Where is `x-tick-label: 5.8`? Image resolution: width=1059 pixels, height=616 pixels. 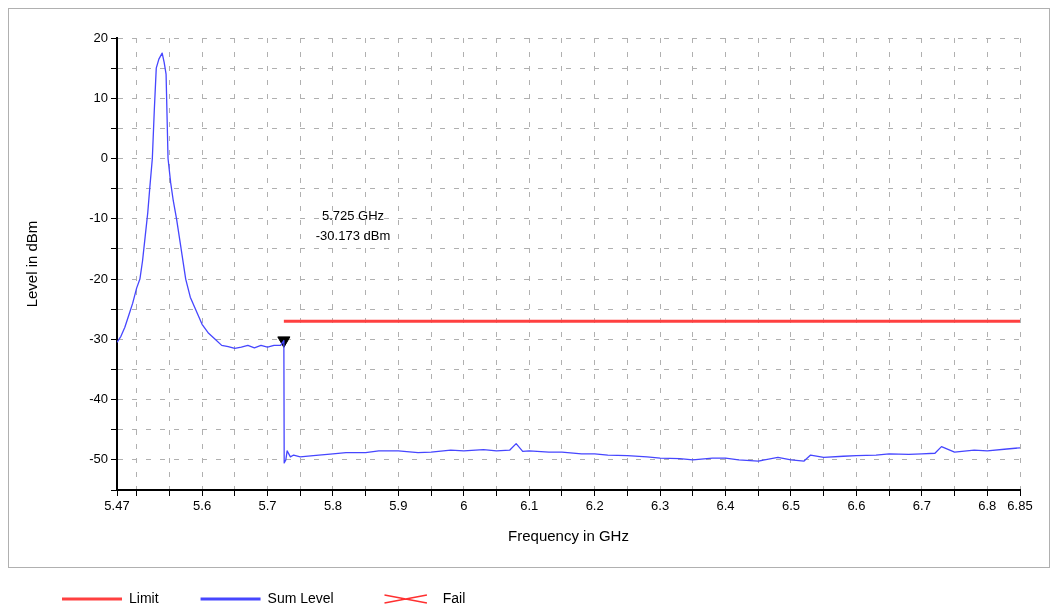
x-tick-label: 5.8 is located at coordinates (332, 506).